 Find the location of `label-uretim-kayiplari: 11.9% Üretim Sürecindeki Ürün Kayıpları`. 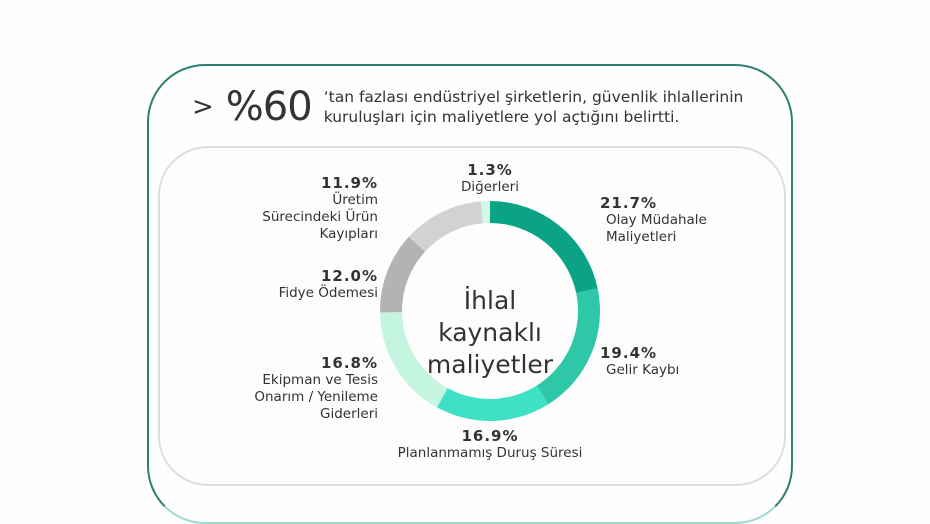

label-uretim-kayiplari: 11.9% Üretim Sürecindeki Ürün Kayıpları is located at coordinates (320, 208).